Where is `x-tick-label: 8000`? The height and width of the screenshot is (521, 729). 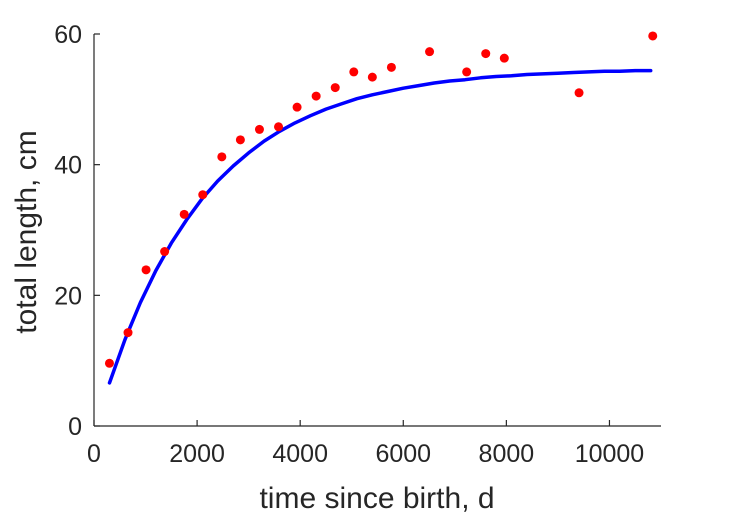
x-tick-label: 8000 is located at coordinates (507, 454).